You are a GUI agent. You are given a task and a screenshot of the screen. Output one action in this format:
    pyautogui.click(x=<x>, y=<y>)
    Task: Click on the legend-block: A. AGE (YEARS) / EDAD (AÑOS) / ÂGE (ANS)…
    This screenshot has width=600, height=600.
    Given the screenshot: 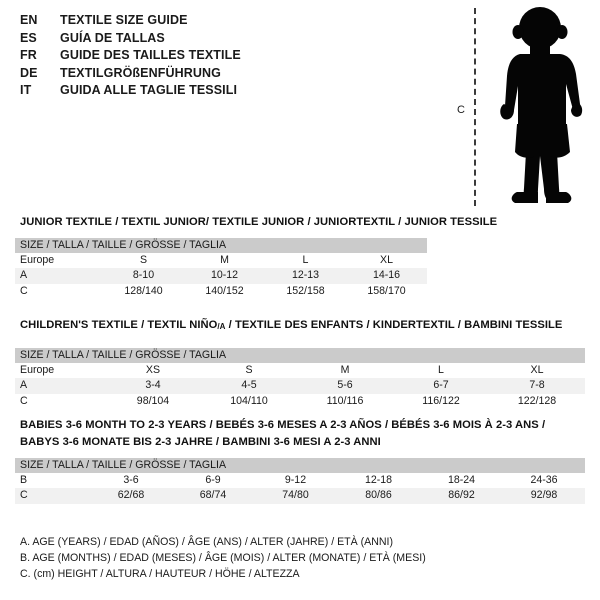 What is the action you would take?
    pyautogui.click(x=230, y=558)
    